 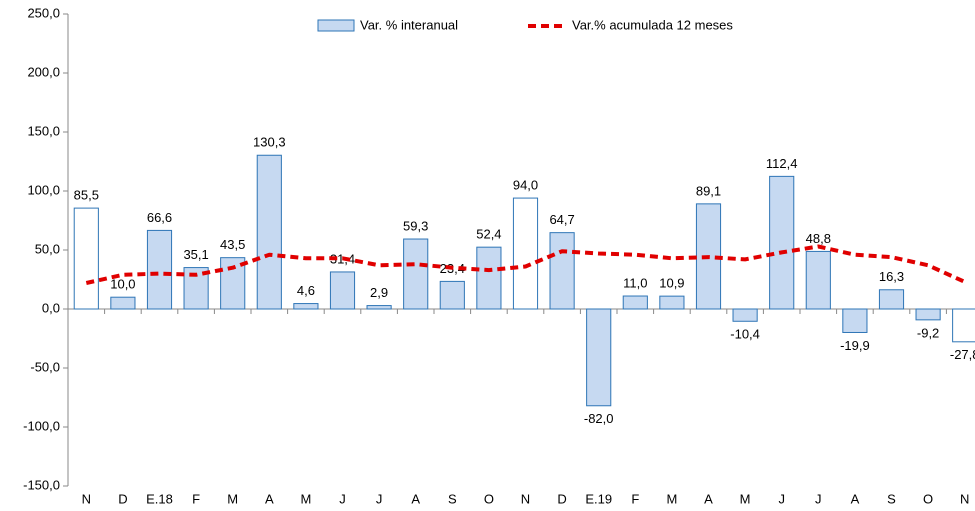 What do you see at coordinates (635, 282) in the screenshot?
I see `data-label: 11,0` at bounding box center [635, 282].